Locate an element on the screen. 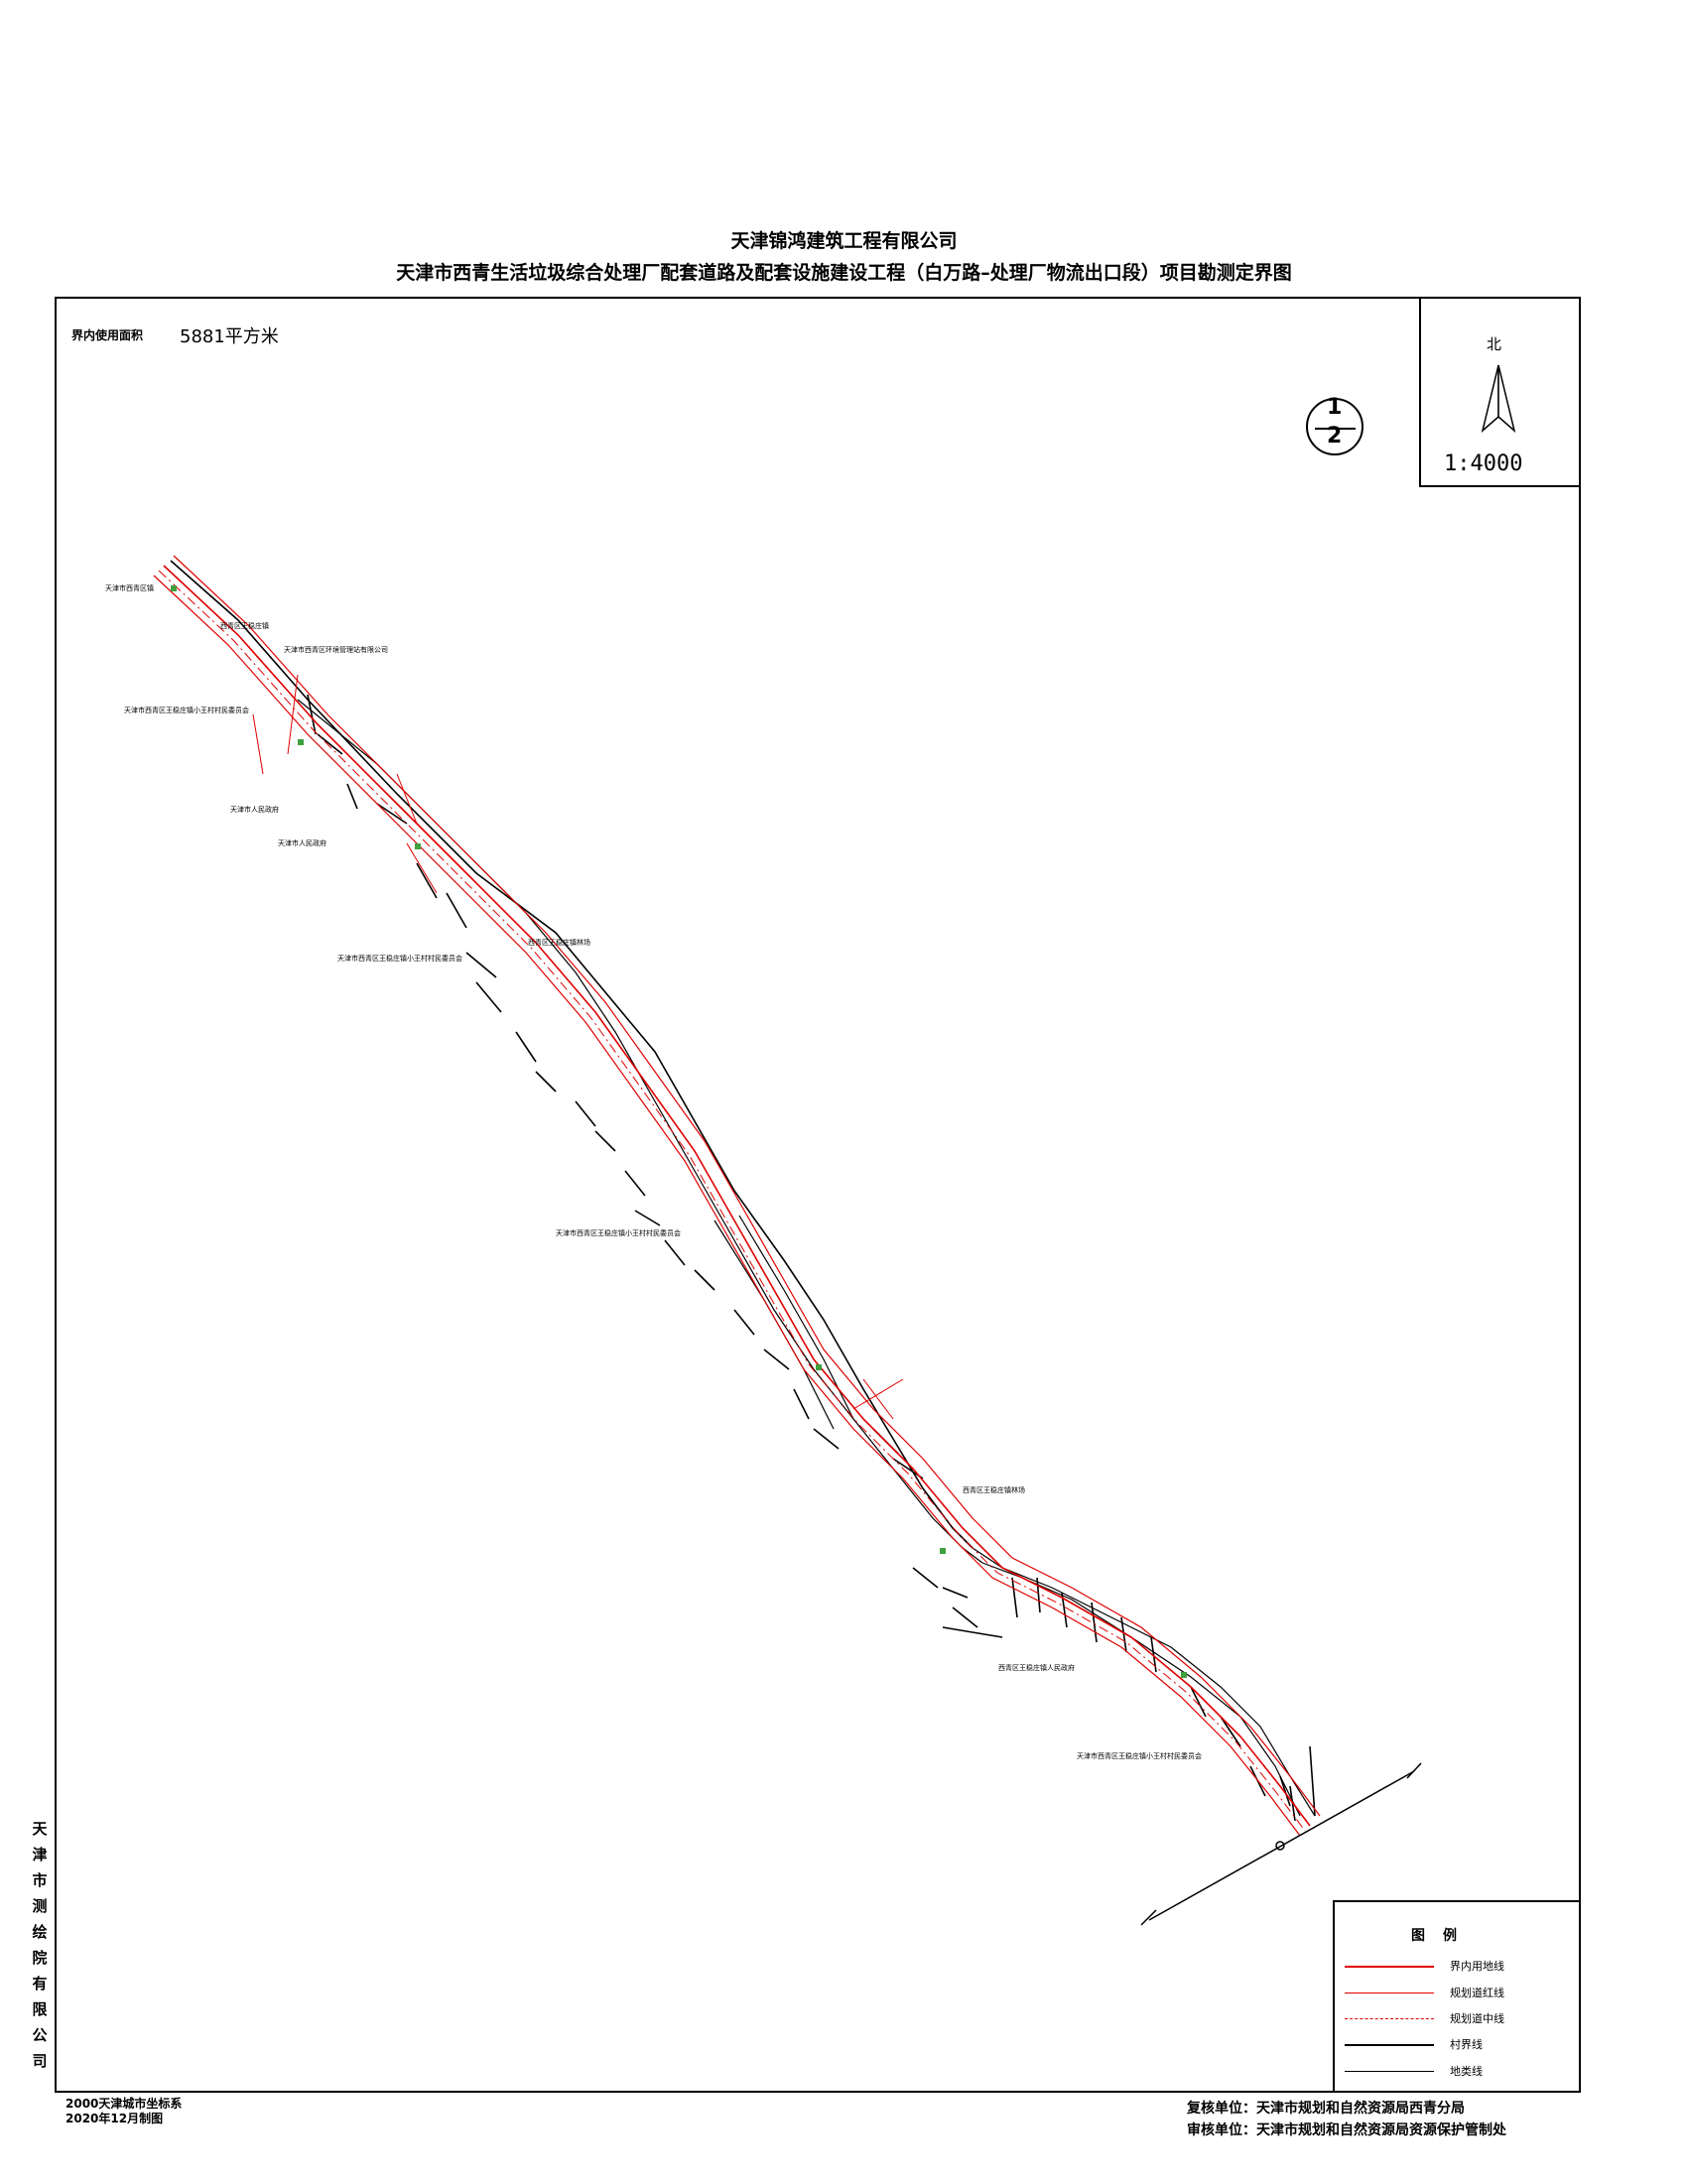  legend-item: 村界线 is located at coordinates (1459, 2045).